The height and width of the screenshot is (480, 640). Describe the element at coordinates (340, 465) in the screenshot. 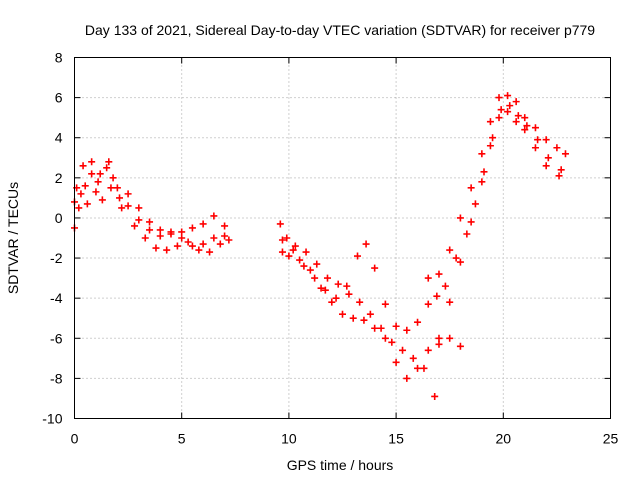

I see `x-axis-label: GPS time / hours` at that location.